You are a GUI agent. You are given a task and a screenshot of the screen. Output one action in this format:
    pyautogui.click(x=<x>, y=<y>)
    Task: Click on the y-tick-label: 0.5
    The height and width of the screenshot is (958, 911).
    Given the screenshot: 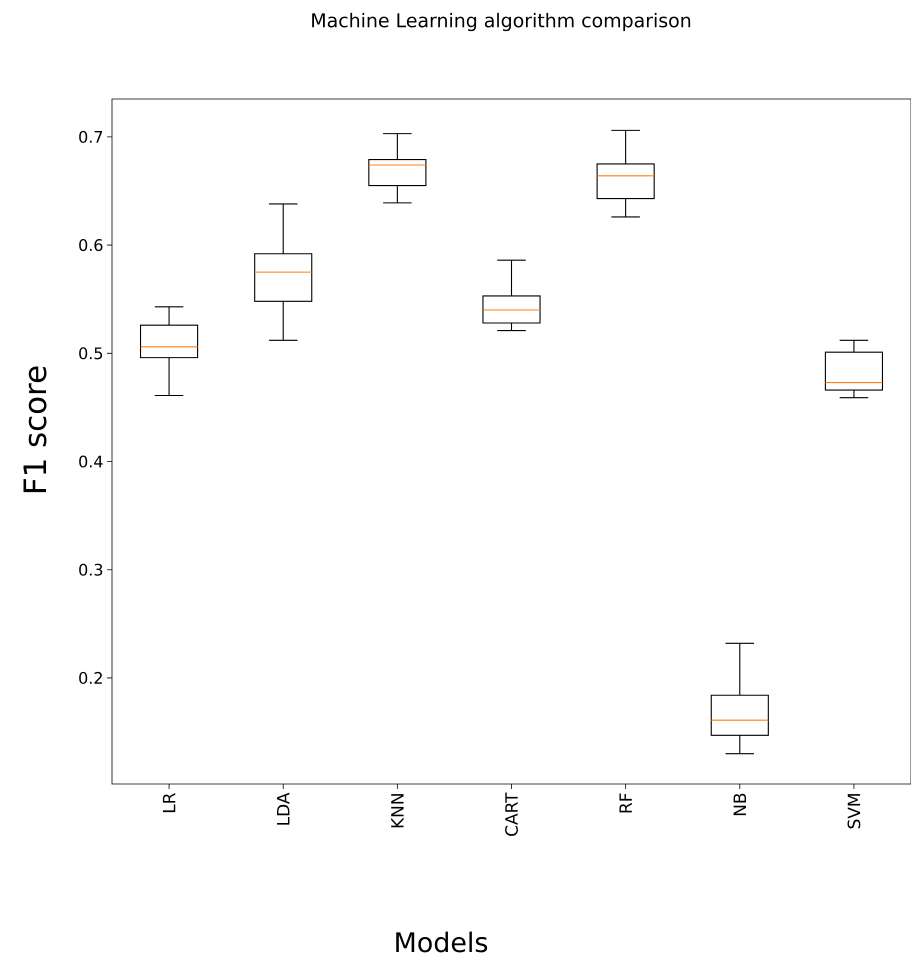 What is the action you would take?
    pyautogui.click(x=90, y=353)
    